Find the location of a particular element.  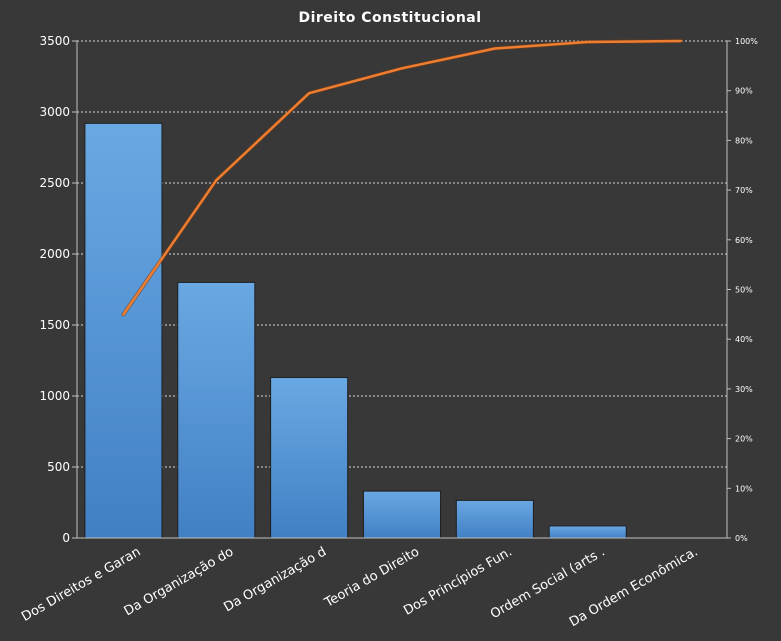

right-tick-label-3: 30% is located at coordinates (744, 389).